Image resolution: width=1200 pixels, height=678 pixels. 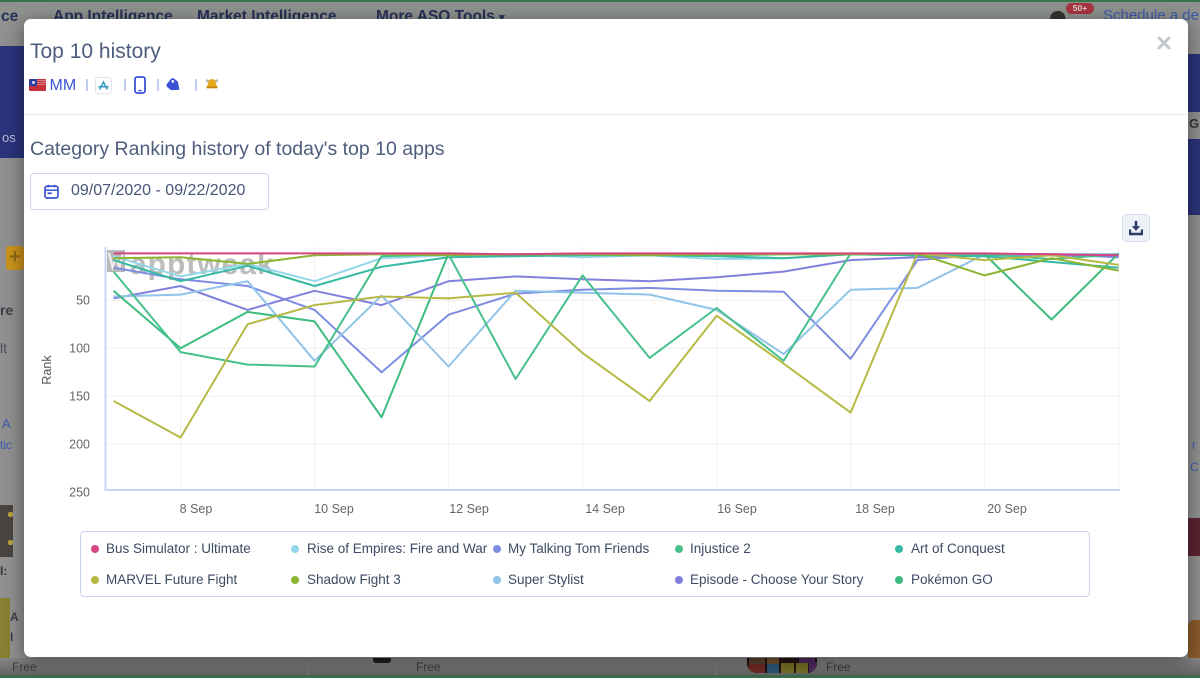 What do you see at coordinates (334, 509) in the screenshot?
I see `svg-text: 10 Sep` at bounding box center [334, 509].